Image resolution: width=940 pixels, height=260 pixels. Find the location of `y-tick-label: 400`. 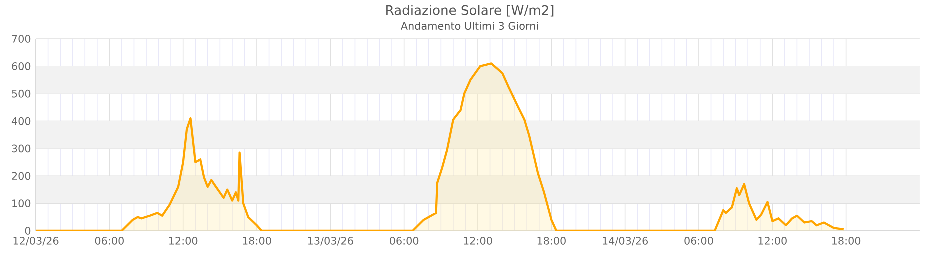

y-tick-label: 400 is located at coordinates (21, 121).